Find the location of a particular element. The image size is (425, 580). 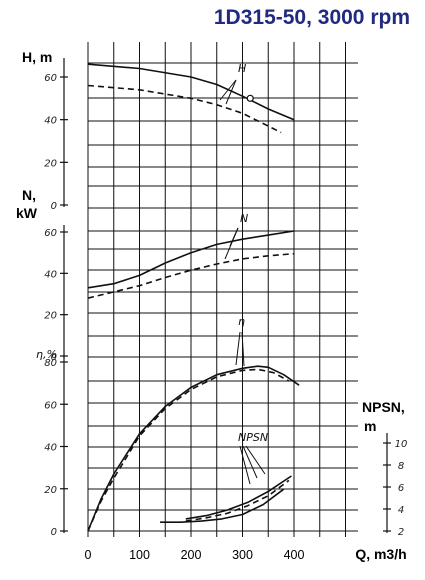

x-axis-label: Q, m3/h is located at coordinates (380, 554).